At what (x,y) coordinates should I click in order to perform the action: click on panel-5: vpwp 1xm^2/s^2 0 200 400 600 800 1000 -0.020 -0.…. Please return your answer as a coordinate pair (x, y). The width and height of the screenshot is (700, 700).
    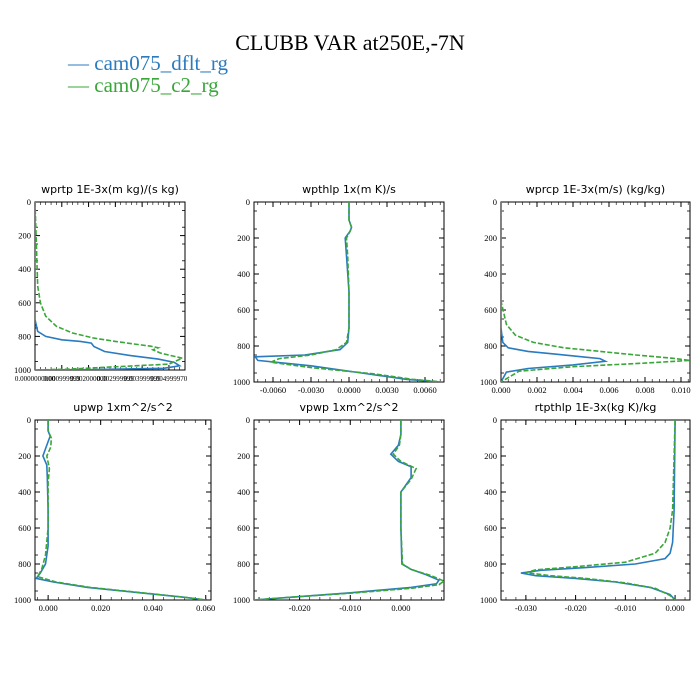
    Looking at the image, I should click on (339, 507).